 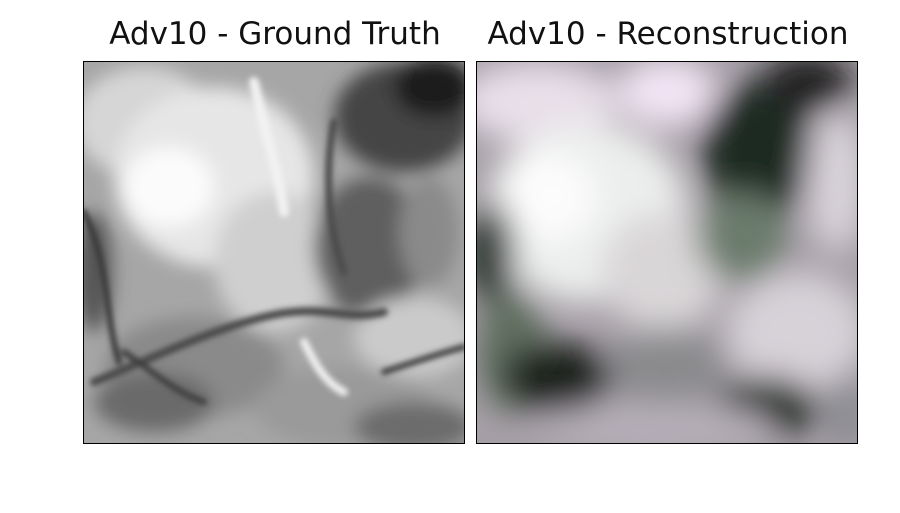 What do you see at coordinates (668, 34) in the screenshot?
I see `reconstruction-title: Adv10 - Reconstruction` at bounding box center [668, 34].